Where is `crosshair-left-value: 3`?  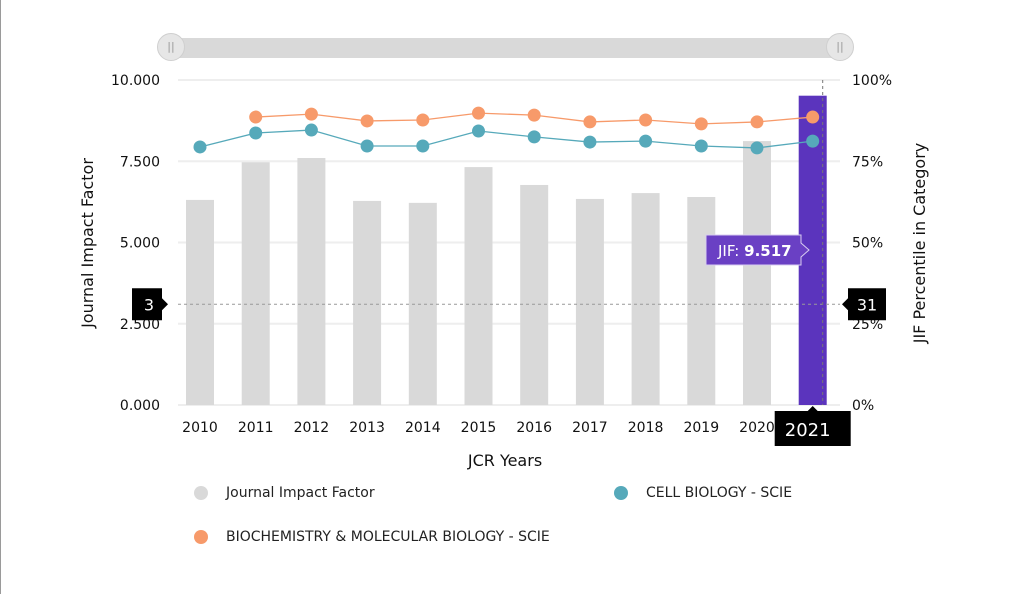
crosshair-left-value: 3 is located at coordinates (149, 304).